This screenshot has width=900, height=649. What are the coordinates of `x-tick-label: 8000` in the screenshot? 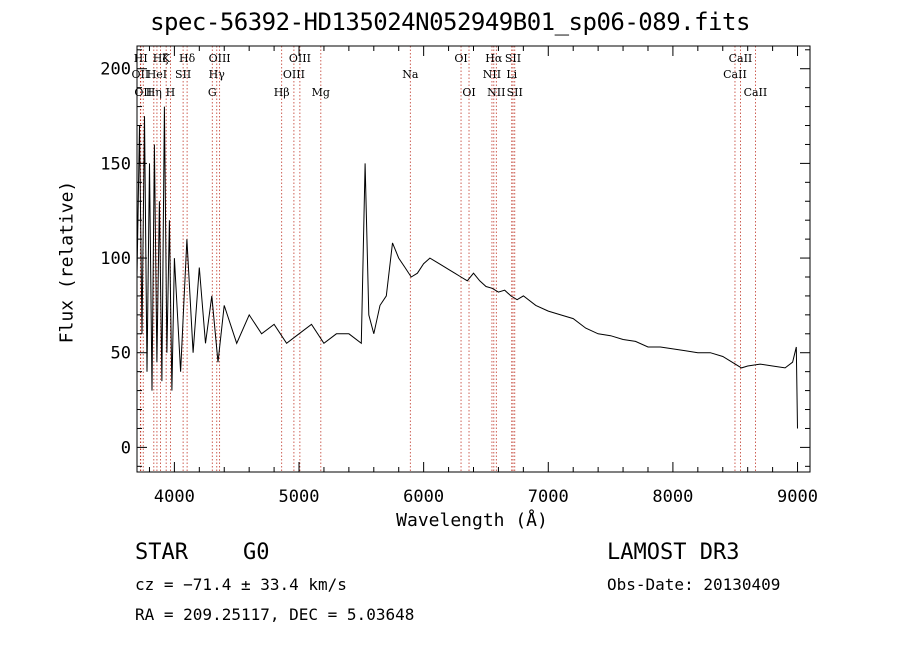 It's located at (672, 497).